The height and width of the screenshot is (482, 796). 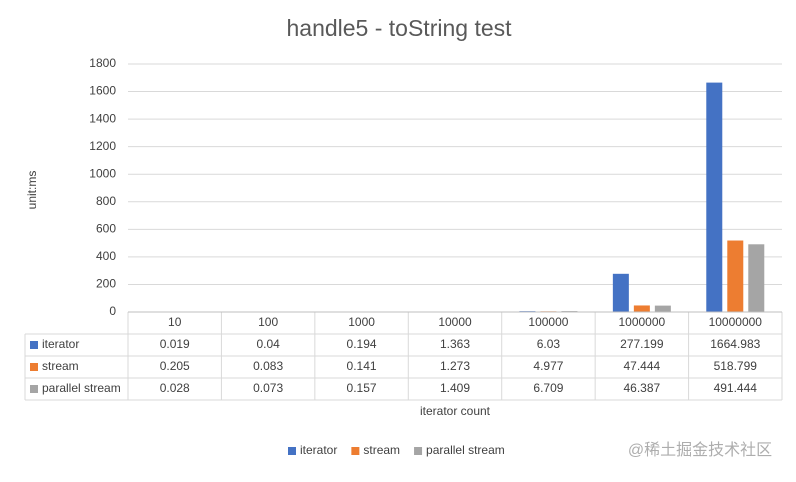 What do you see at coordinates (362, 366) in the screenshot?
I see `table-cell: 0.141` at bounding box center [362, 366].